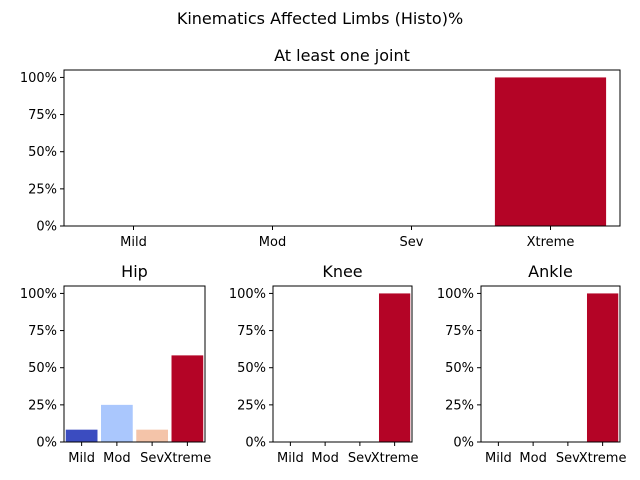  I want to click on bar-knee-xtreme, so click(394, 367).